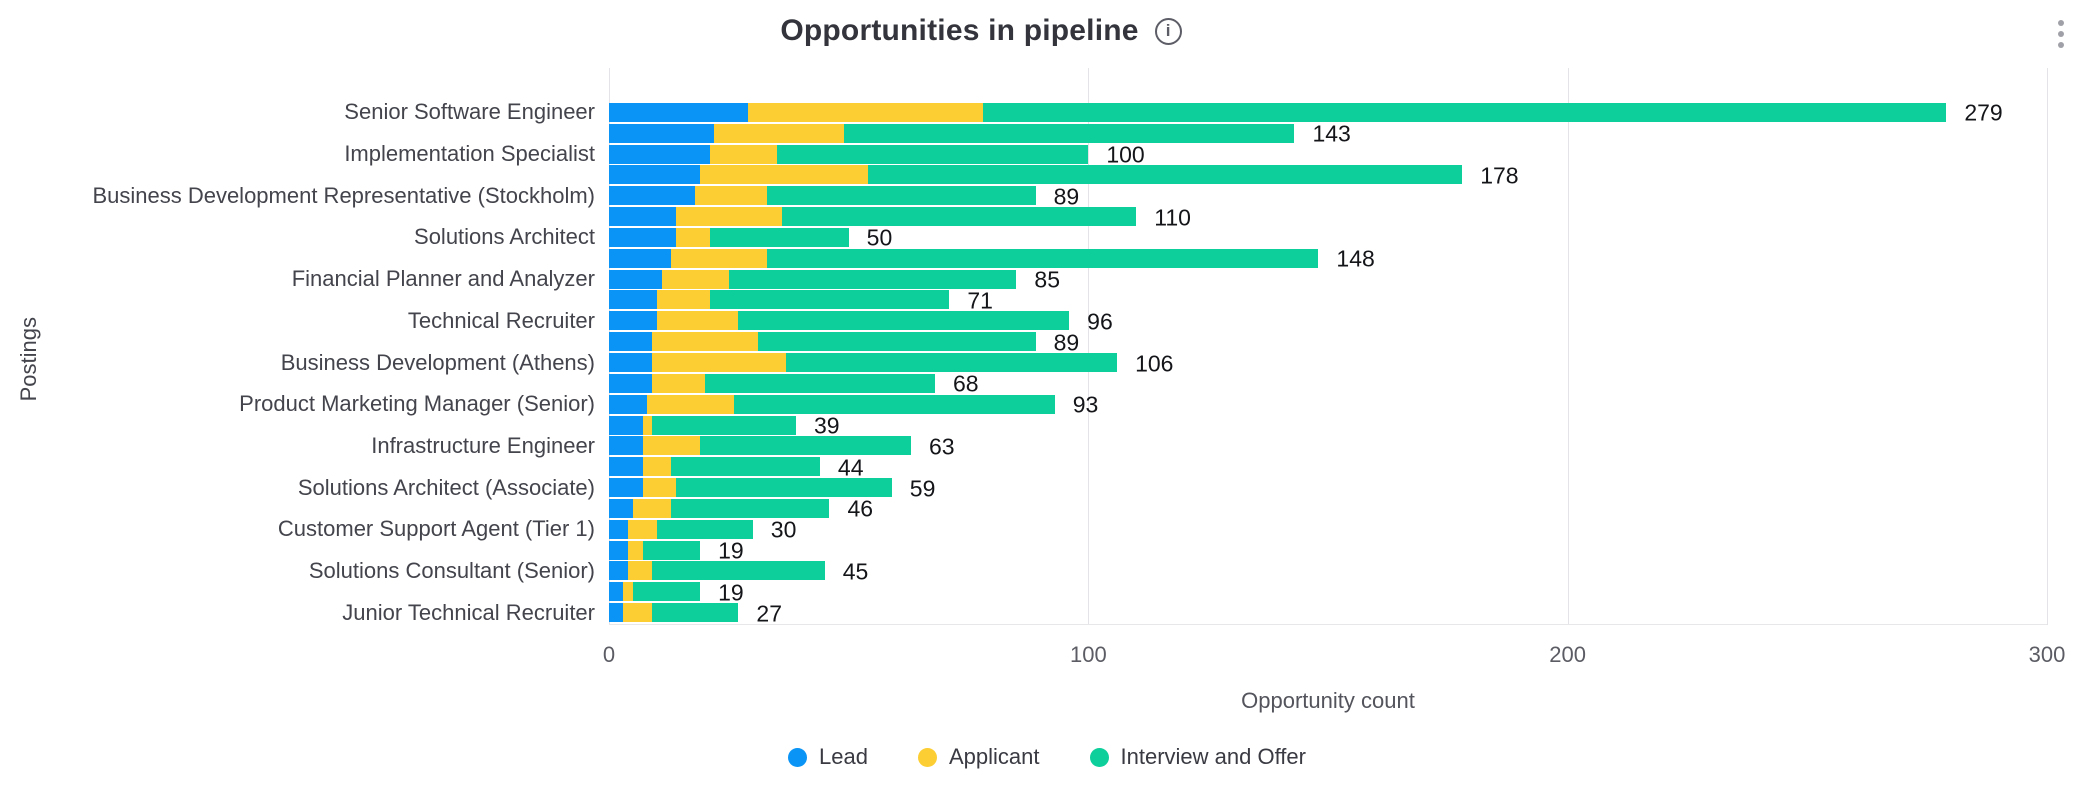 The height and width of the screenshot is (806, 2094). Describe the element at coordinates (1172, 217) in the screenshot. I see `bar-value-label: 110` at that location.